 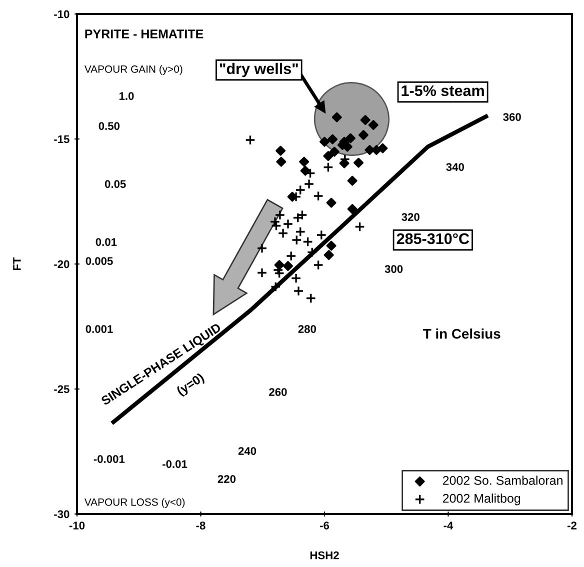 What do you see at coordinates (99, 261) in the screenshot?
I see `annotation: 0.005` at bounding box center [99, 261].